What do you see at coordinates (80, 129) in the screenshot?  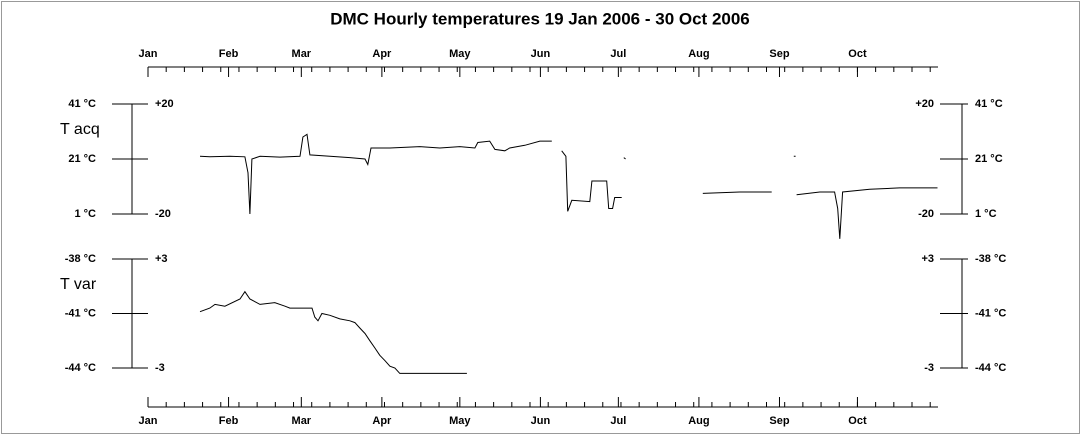 I see `y-axis-label: T acq` at bounding box center [80, 129].